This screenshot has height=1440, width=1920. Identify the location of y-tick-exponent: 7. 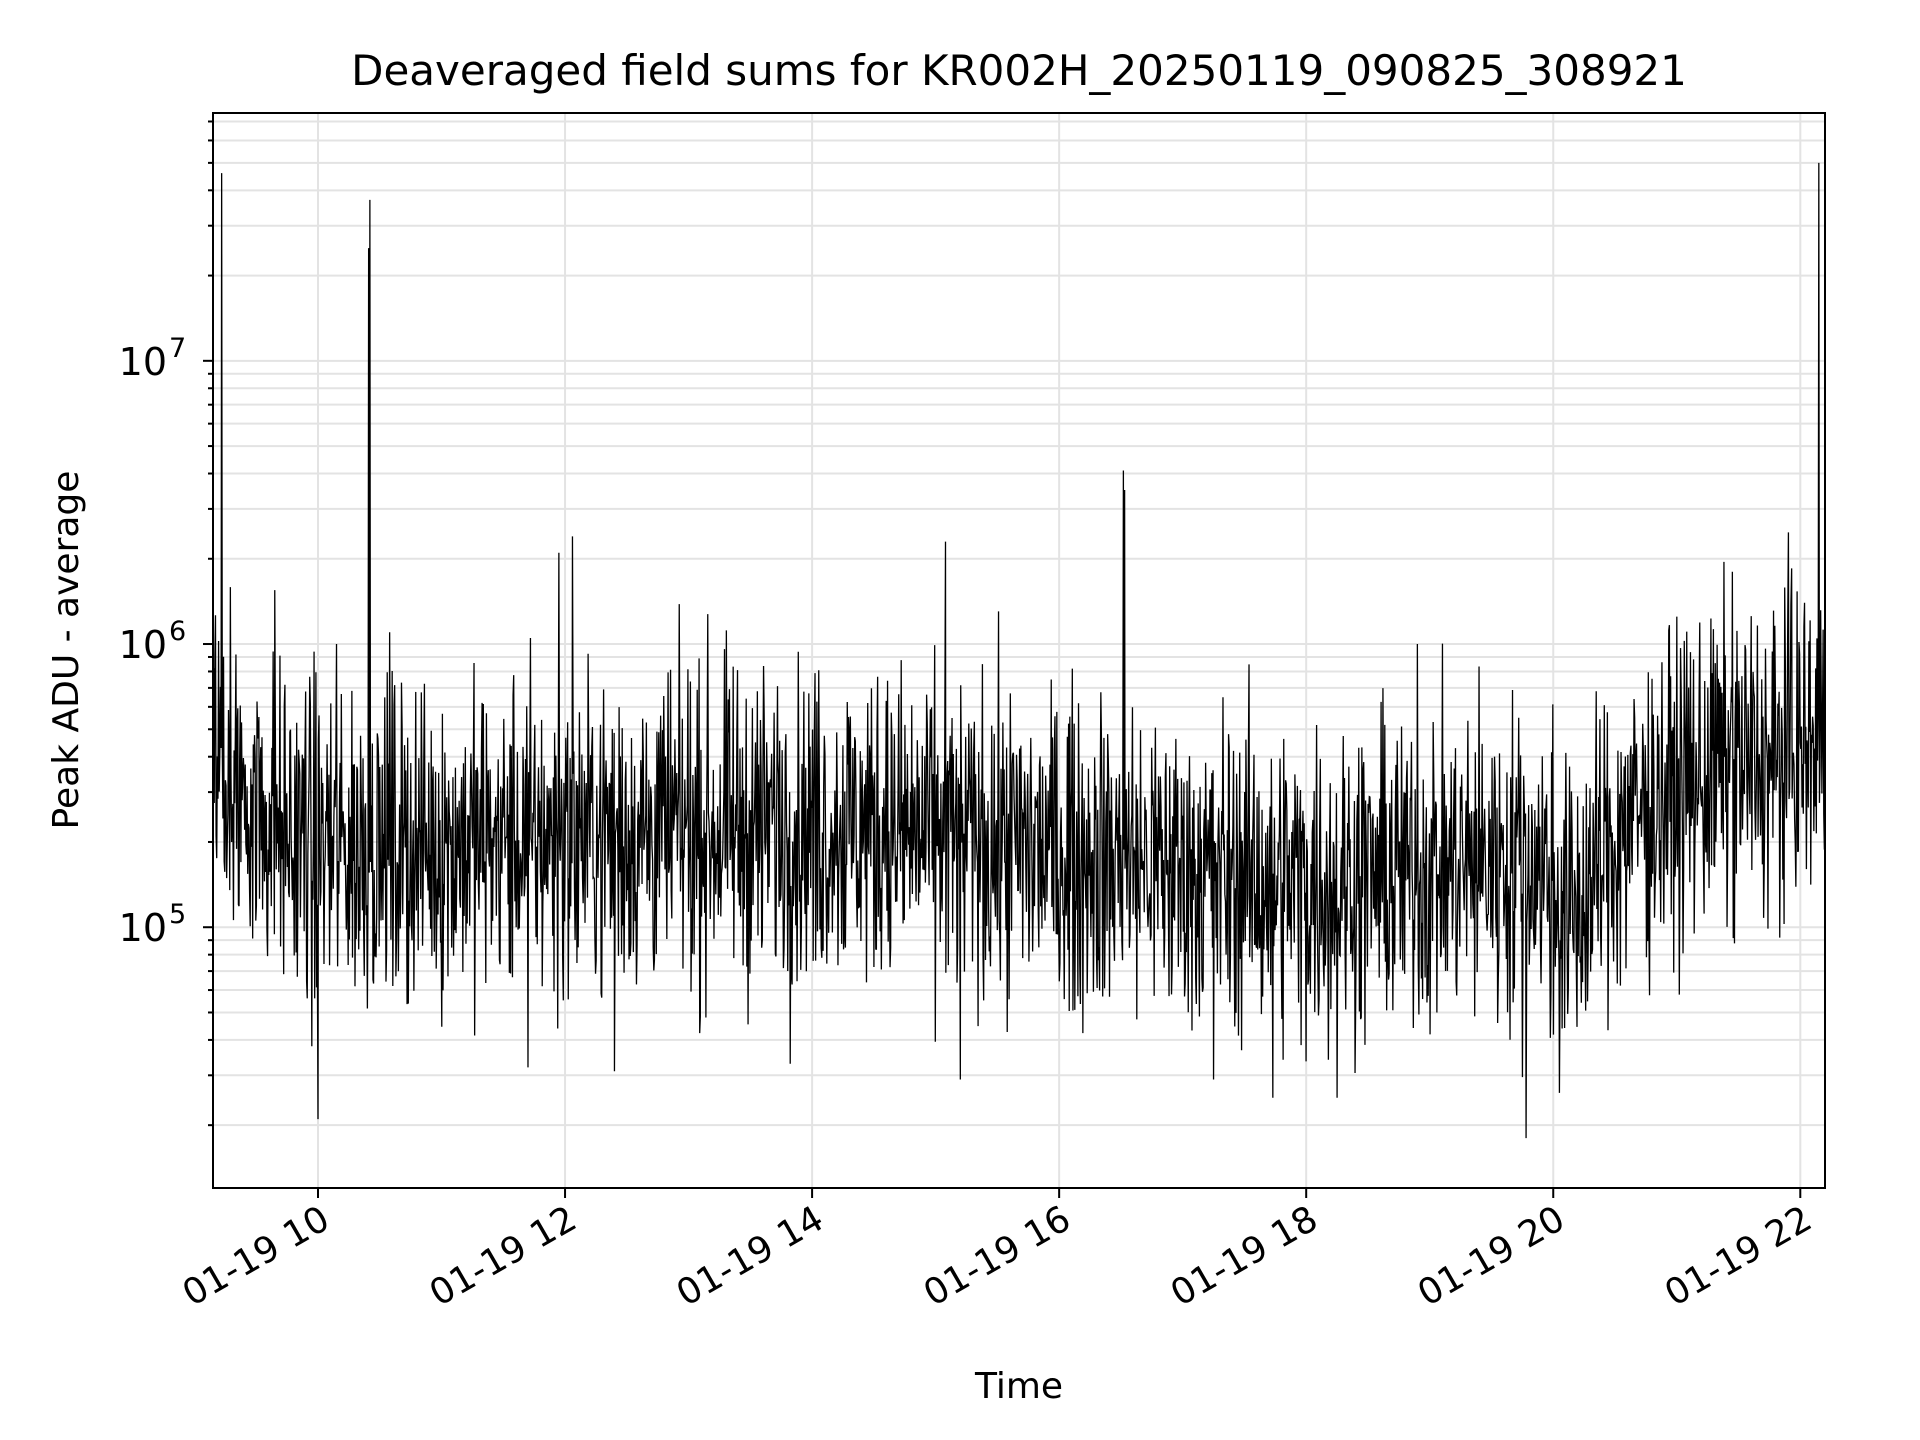
(177, 348).